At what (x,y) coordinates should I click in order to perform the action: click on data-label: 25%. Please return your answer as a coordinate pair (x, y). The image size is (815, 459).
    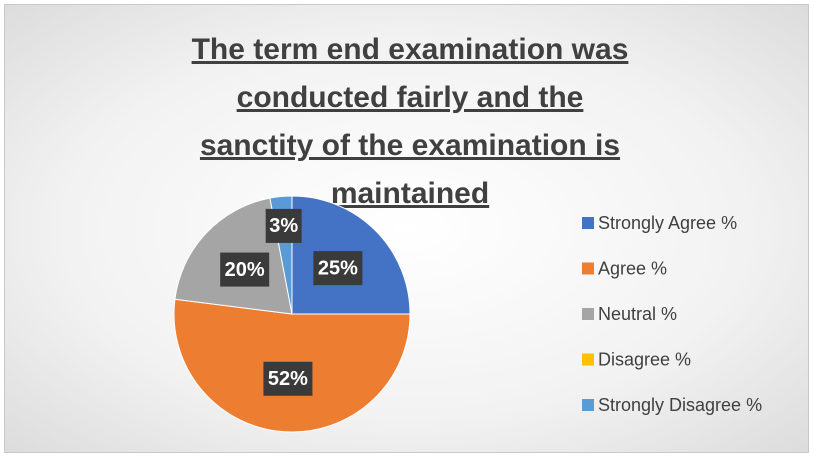
    Looking at the image, I should click on (338, 268).